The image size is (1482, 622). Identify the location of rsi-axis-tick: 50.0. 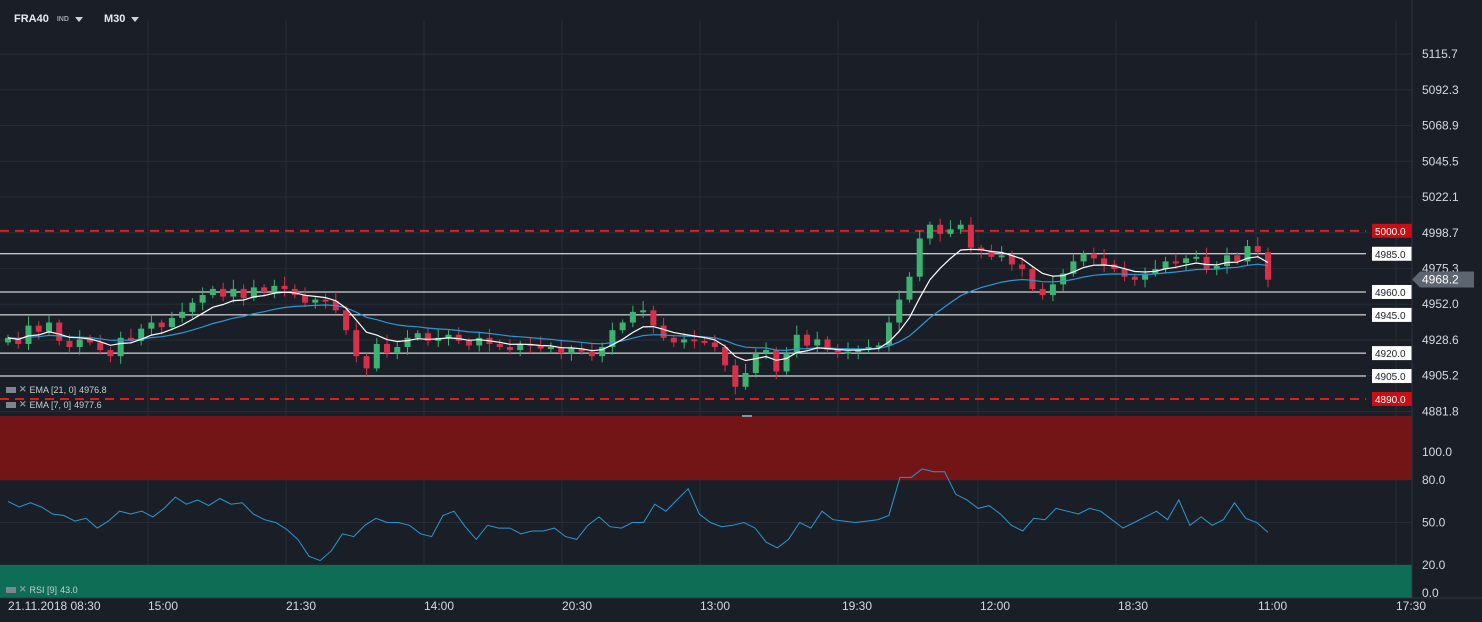
(1434, 523).